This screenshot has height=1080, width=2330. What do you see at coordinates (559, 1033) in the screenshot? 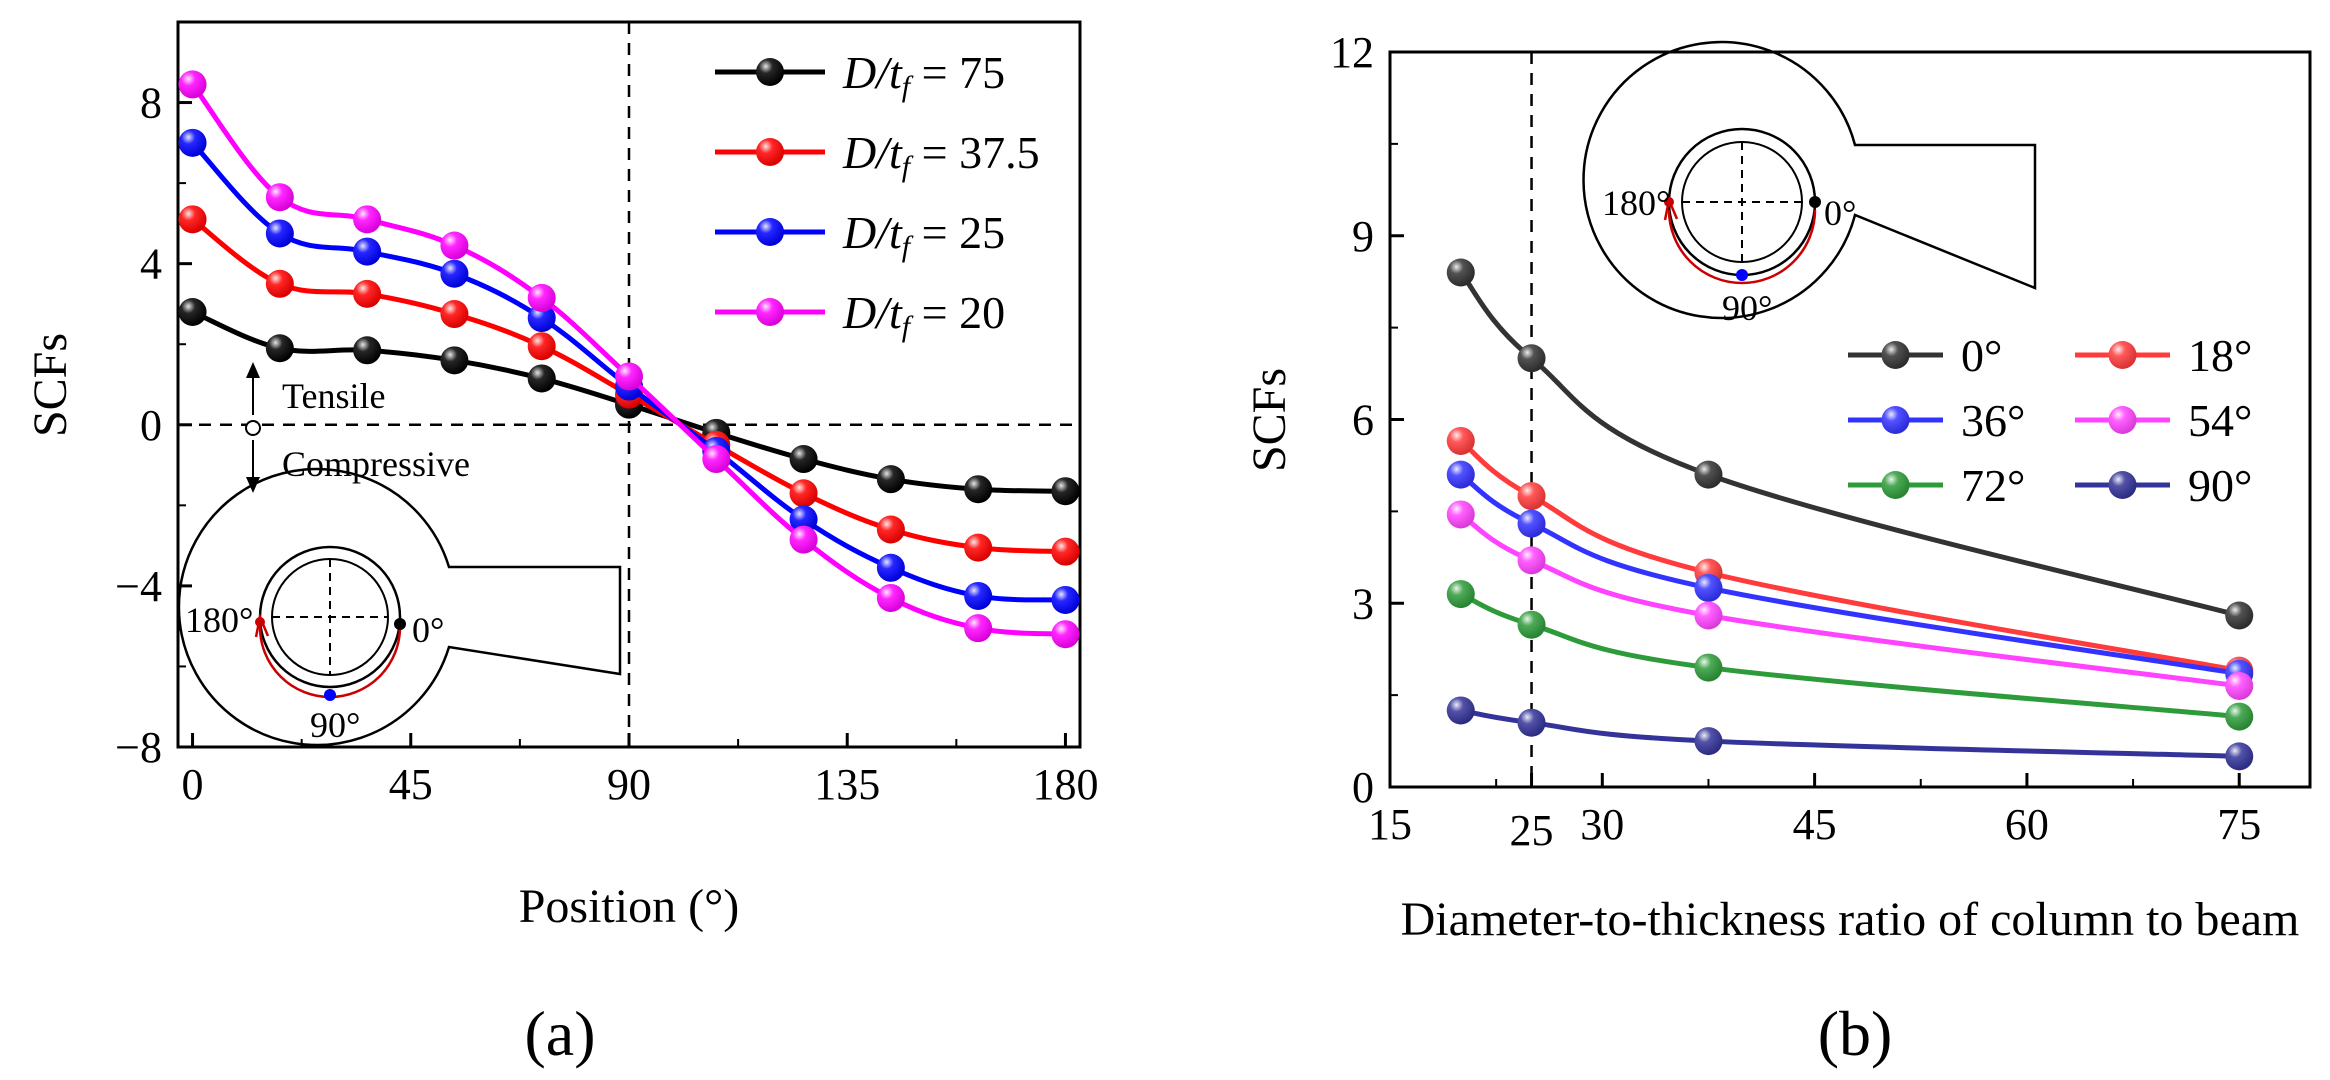
I see `panel-label-a: (a)` at bounding box center [559, 1033].